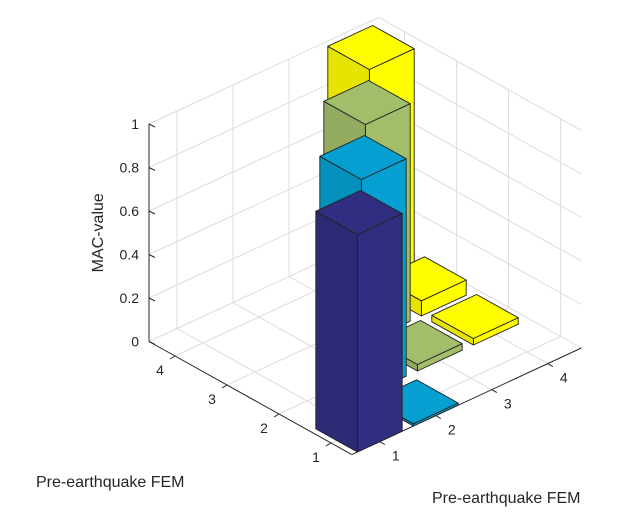 The image size is (625, 517). What do you see at coordinates (264, 428) in the screenshot?
I see `y-tick-label: 2` at bounding box center [264, 428].